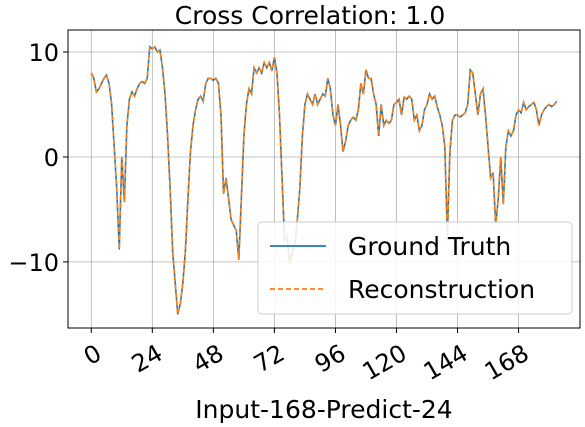 Image resolution: width=585 pixels, height=427 pixels. What do you see at coordinates (43, 53) in the screenshot?
I see `y-tick-label: 10` at bounding box center [43, 53].